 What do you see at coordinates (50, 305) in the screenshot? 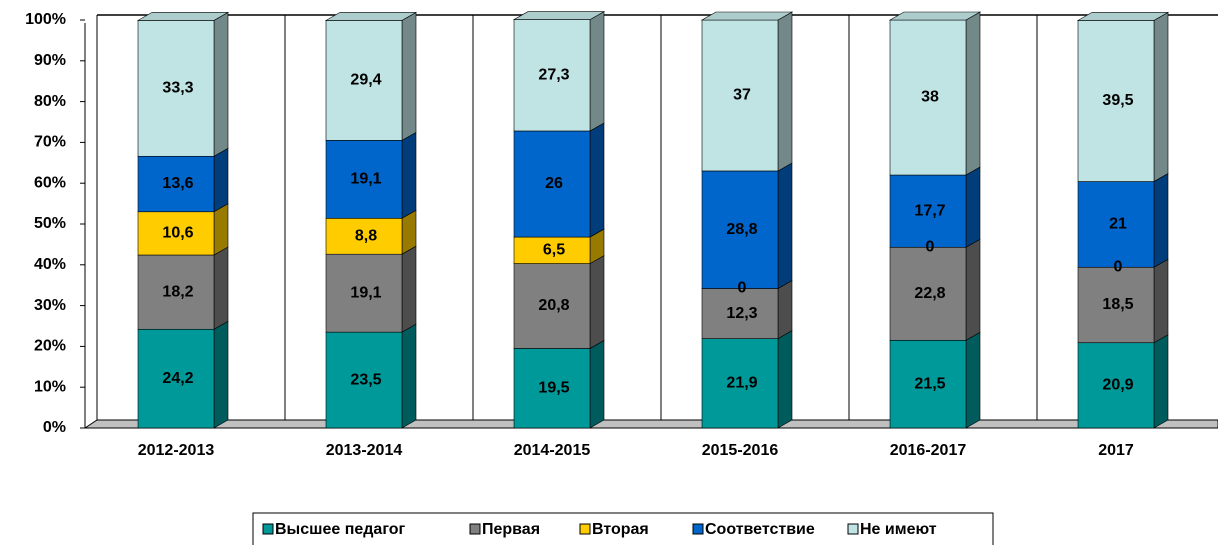
I see `y-tick-label: 30%` at bounding box center [50, 305].